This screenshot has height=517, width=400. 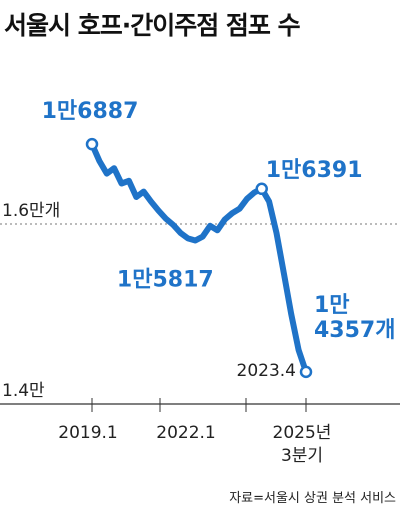 What do you see at coordinates (302, 444) in the screenshot?
I see `x-tick-label-2: 2025년 3분기` at bounding box center [302, 444].